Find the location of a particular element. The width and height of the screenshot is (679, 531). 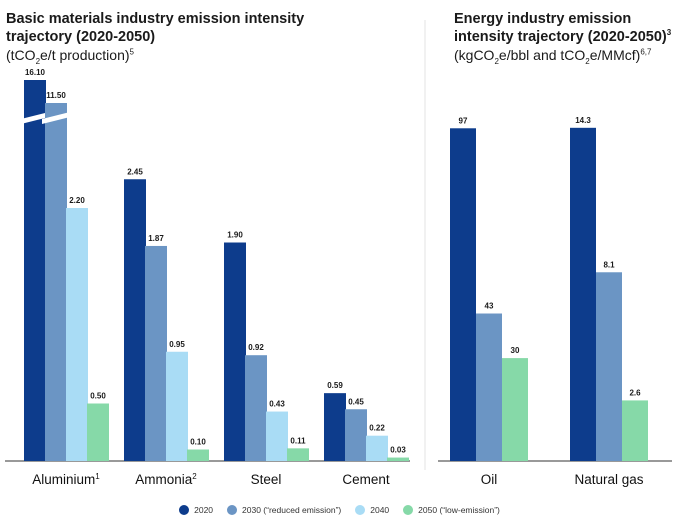

category-label-natural-gas: Natural gas is located at coordinates (608, 479).